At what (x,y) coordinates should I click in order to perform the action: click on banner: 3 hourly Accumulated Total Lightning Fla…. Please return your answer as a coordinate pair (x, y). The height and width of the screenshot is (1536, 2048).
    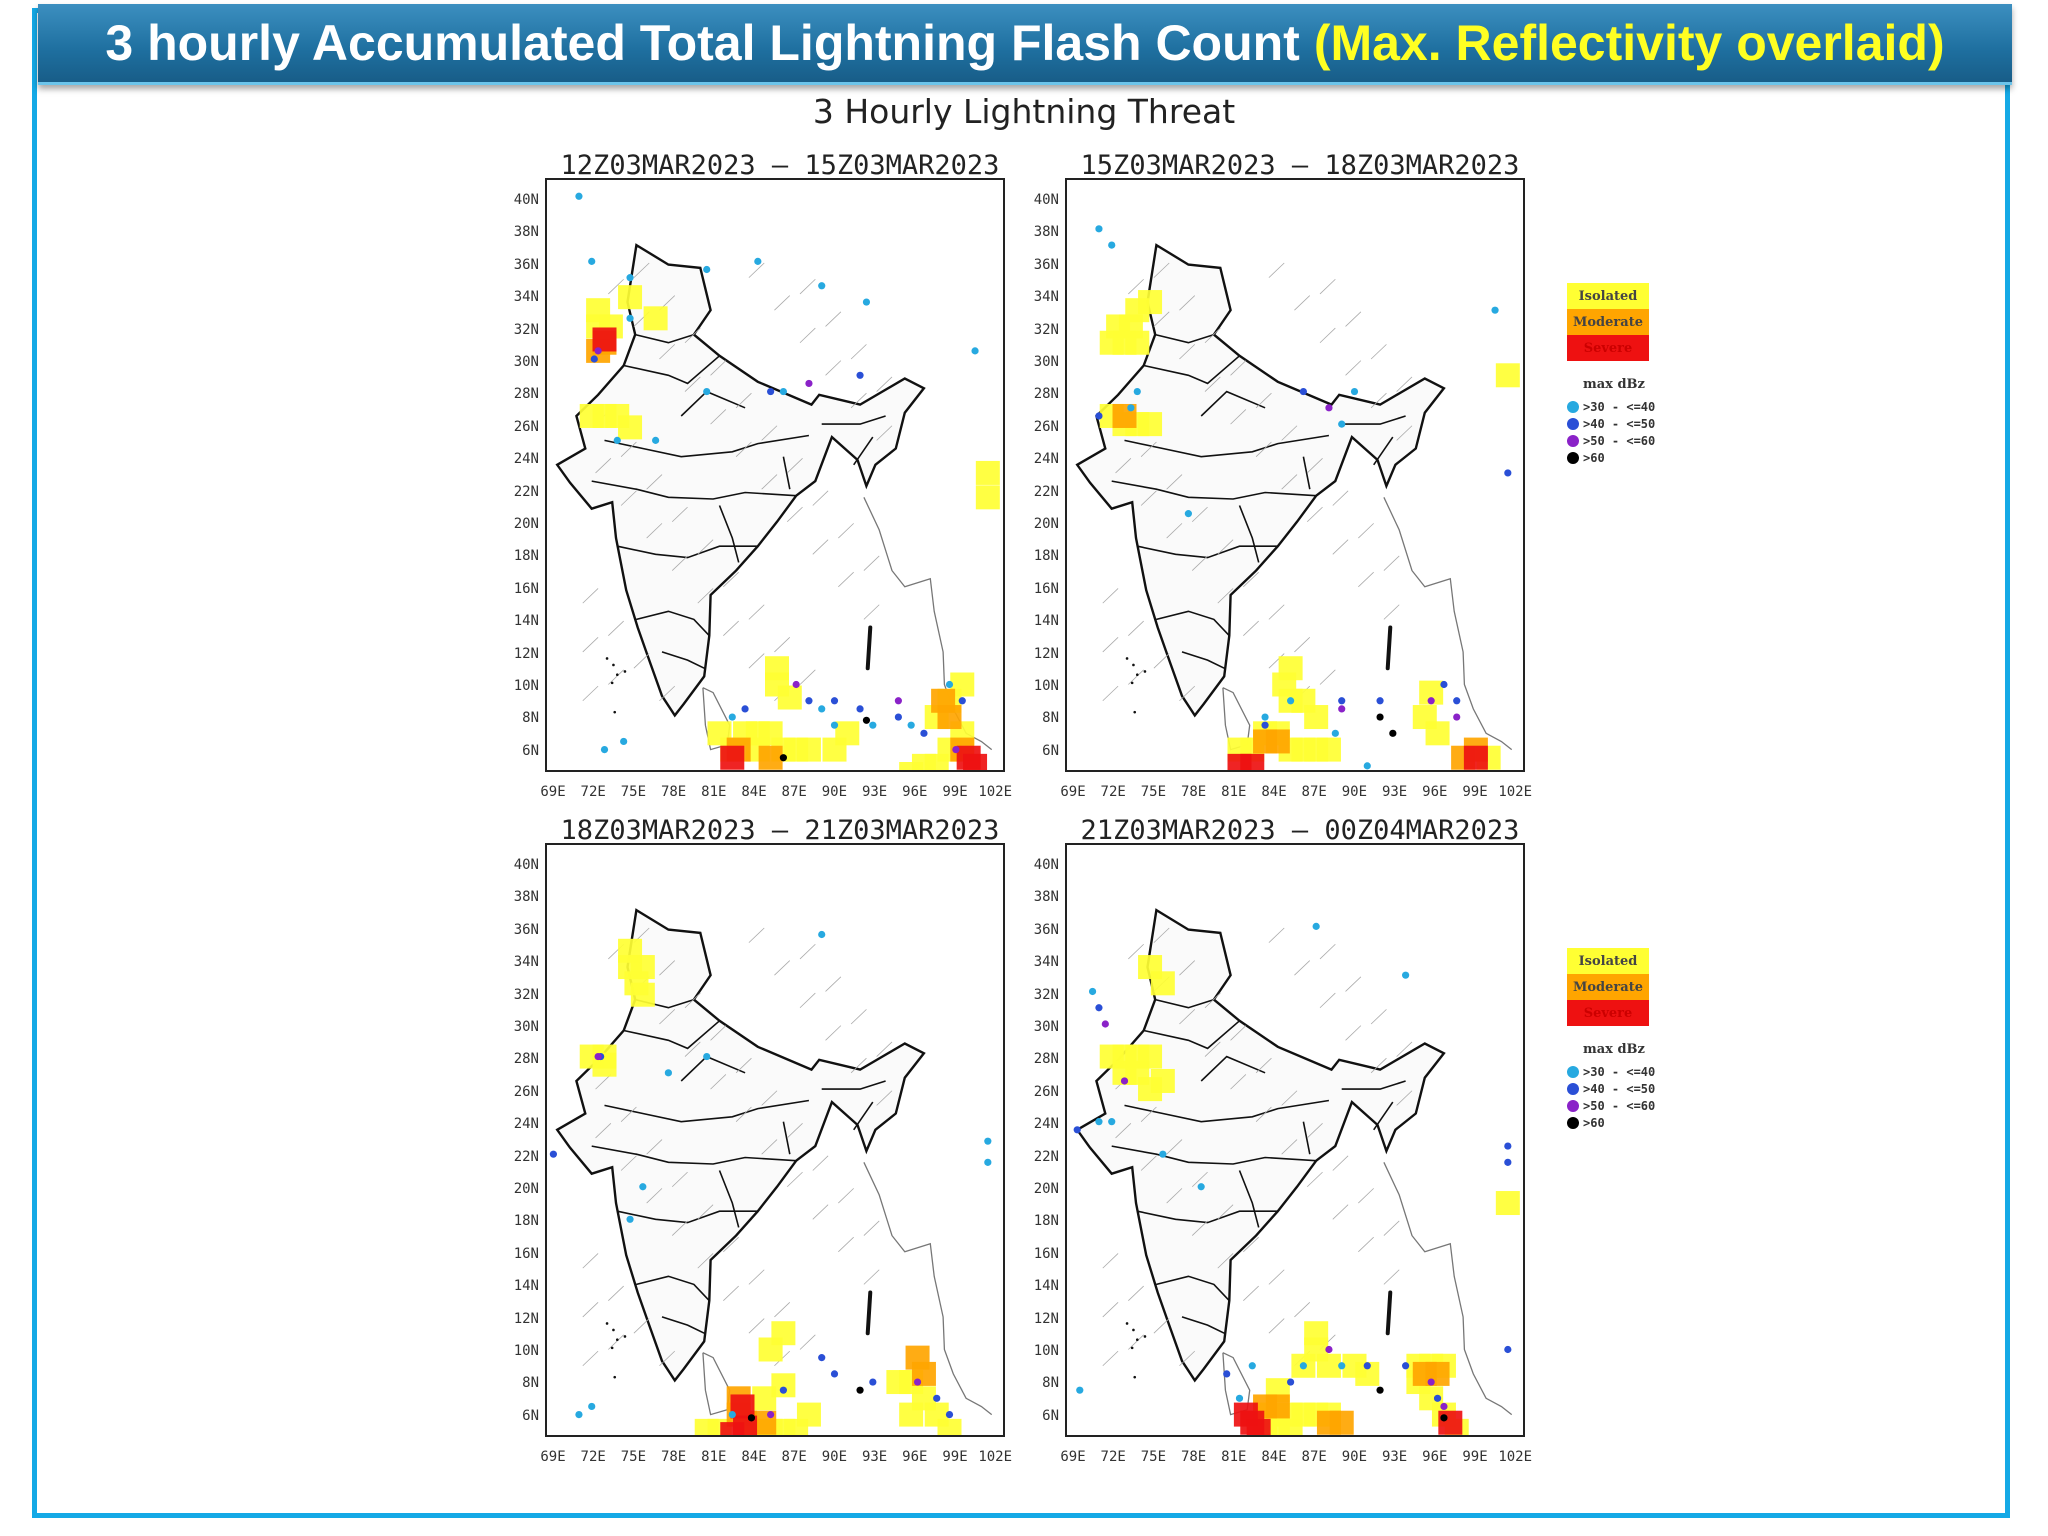
    Looking at the image, I should click on (1025, 44).